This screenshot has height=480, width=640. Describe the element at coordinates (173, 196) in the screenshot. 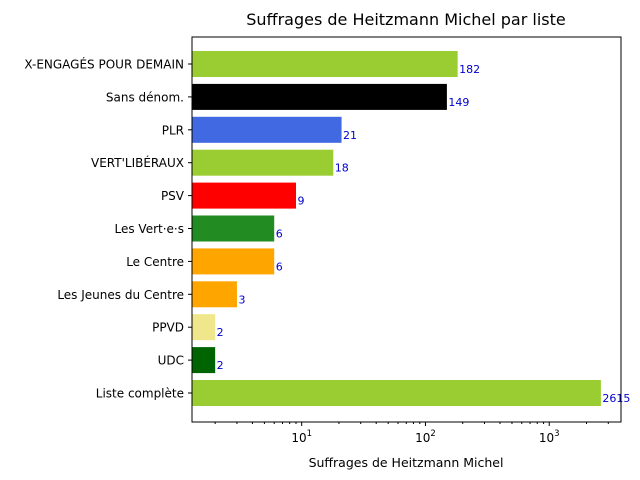

I see `y-tick-label: PSV` at that location.